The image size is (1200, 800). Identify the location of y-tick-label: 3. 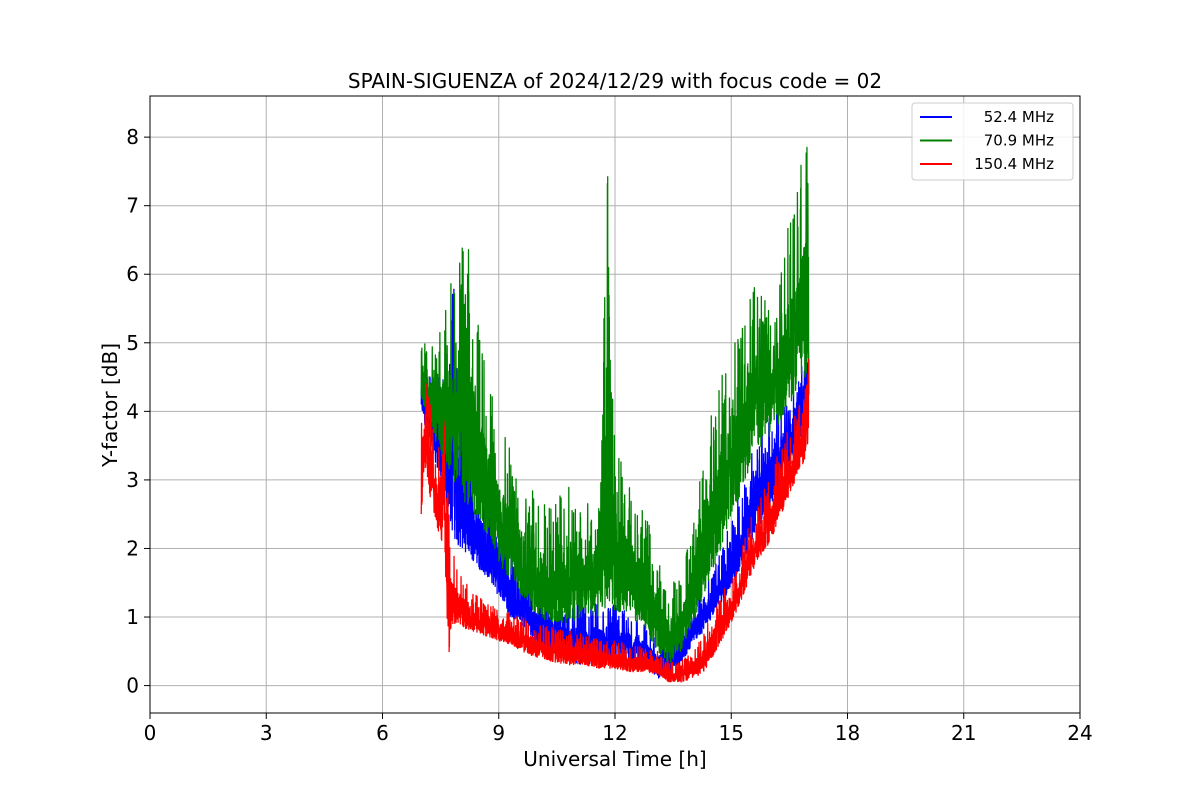
(132, 480).